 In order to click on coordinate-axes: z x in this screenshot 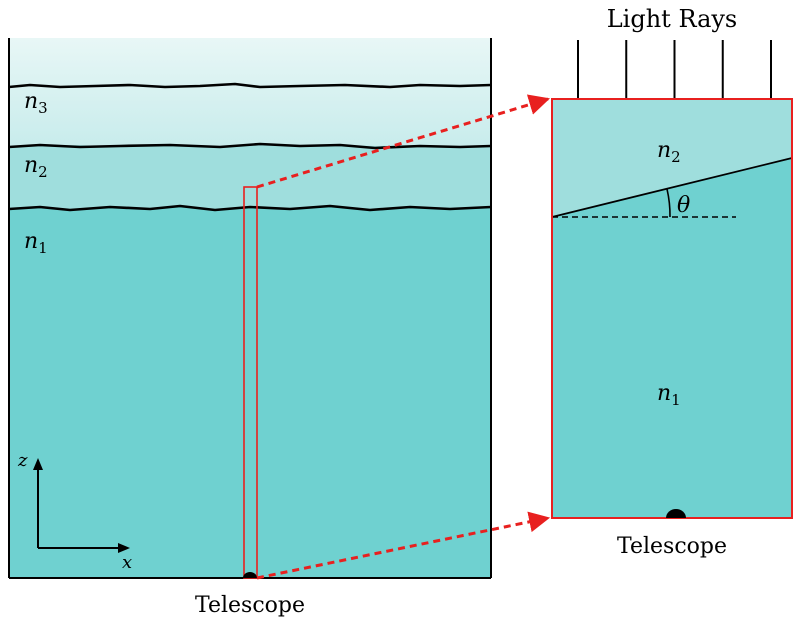, I will do `click(74, 511)`.